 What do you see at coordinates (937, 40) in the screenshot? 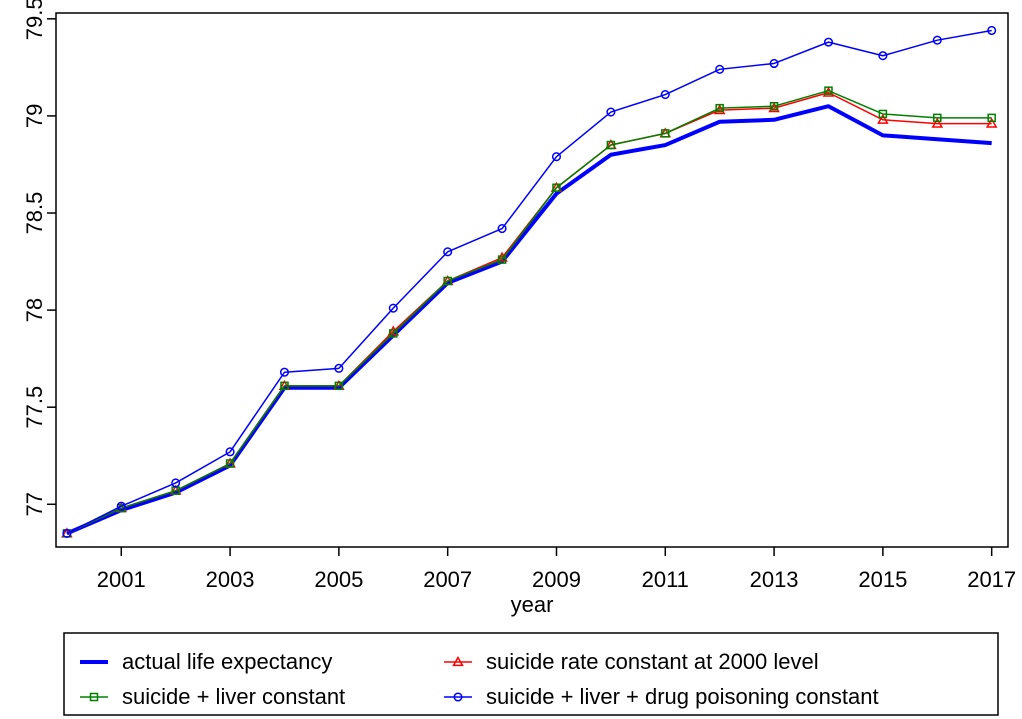
I see `data-point-suicide-liver-drug-poisoning-constant-2016` at bounding box center [937, 40].